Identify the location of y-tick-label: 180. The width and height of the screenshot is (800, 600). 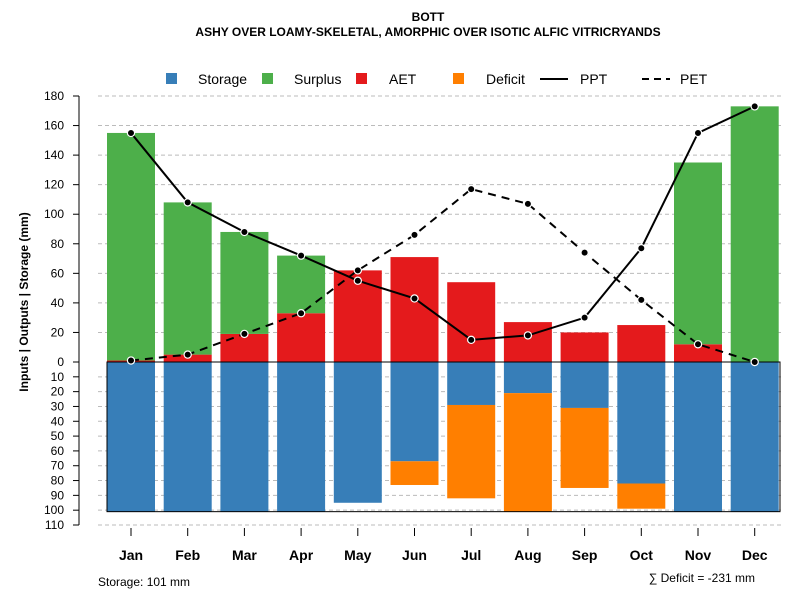
(54, 96).